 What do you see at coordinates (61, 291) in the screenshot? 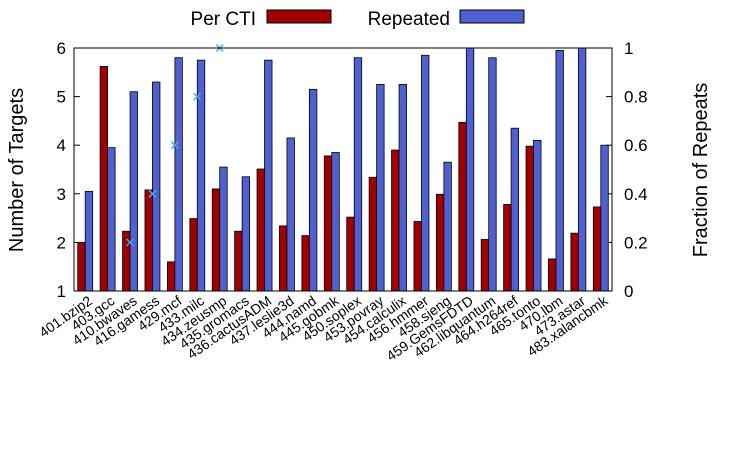
I see `y-tick-label: 1` at bounding box center [61, 291].